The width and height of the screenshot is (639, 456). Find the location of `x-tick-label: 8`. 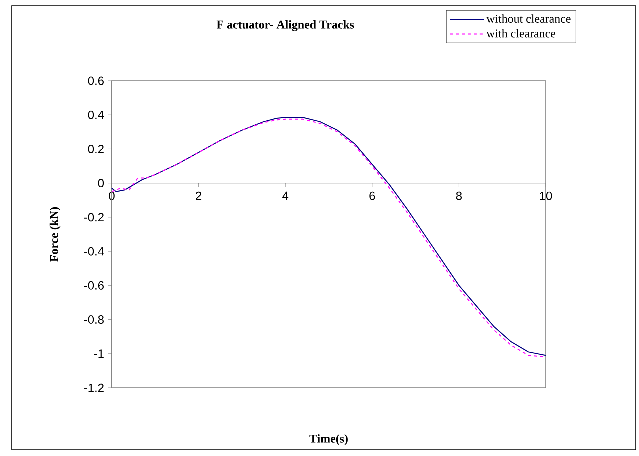

x-tick-label: 8 is located at coordinates (459, 196).